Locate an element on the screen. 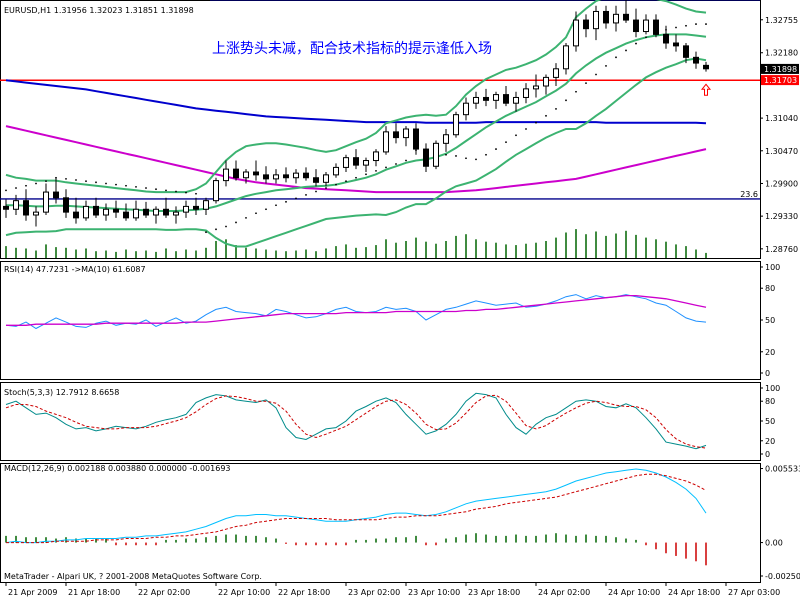 This screenshot has height=600, width=800. time-tick-label: 21 Apr 18:00 is located at coordinates (94, 592).